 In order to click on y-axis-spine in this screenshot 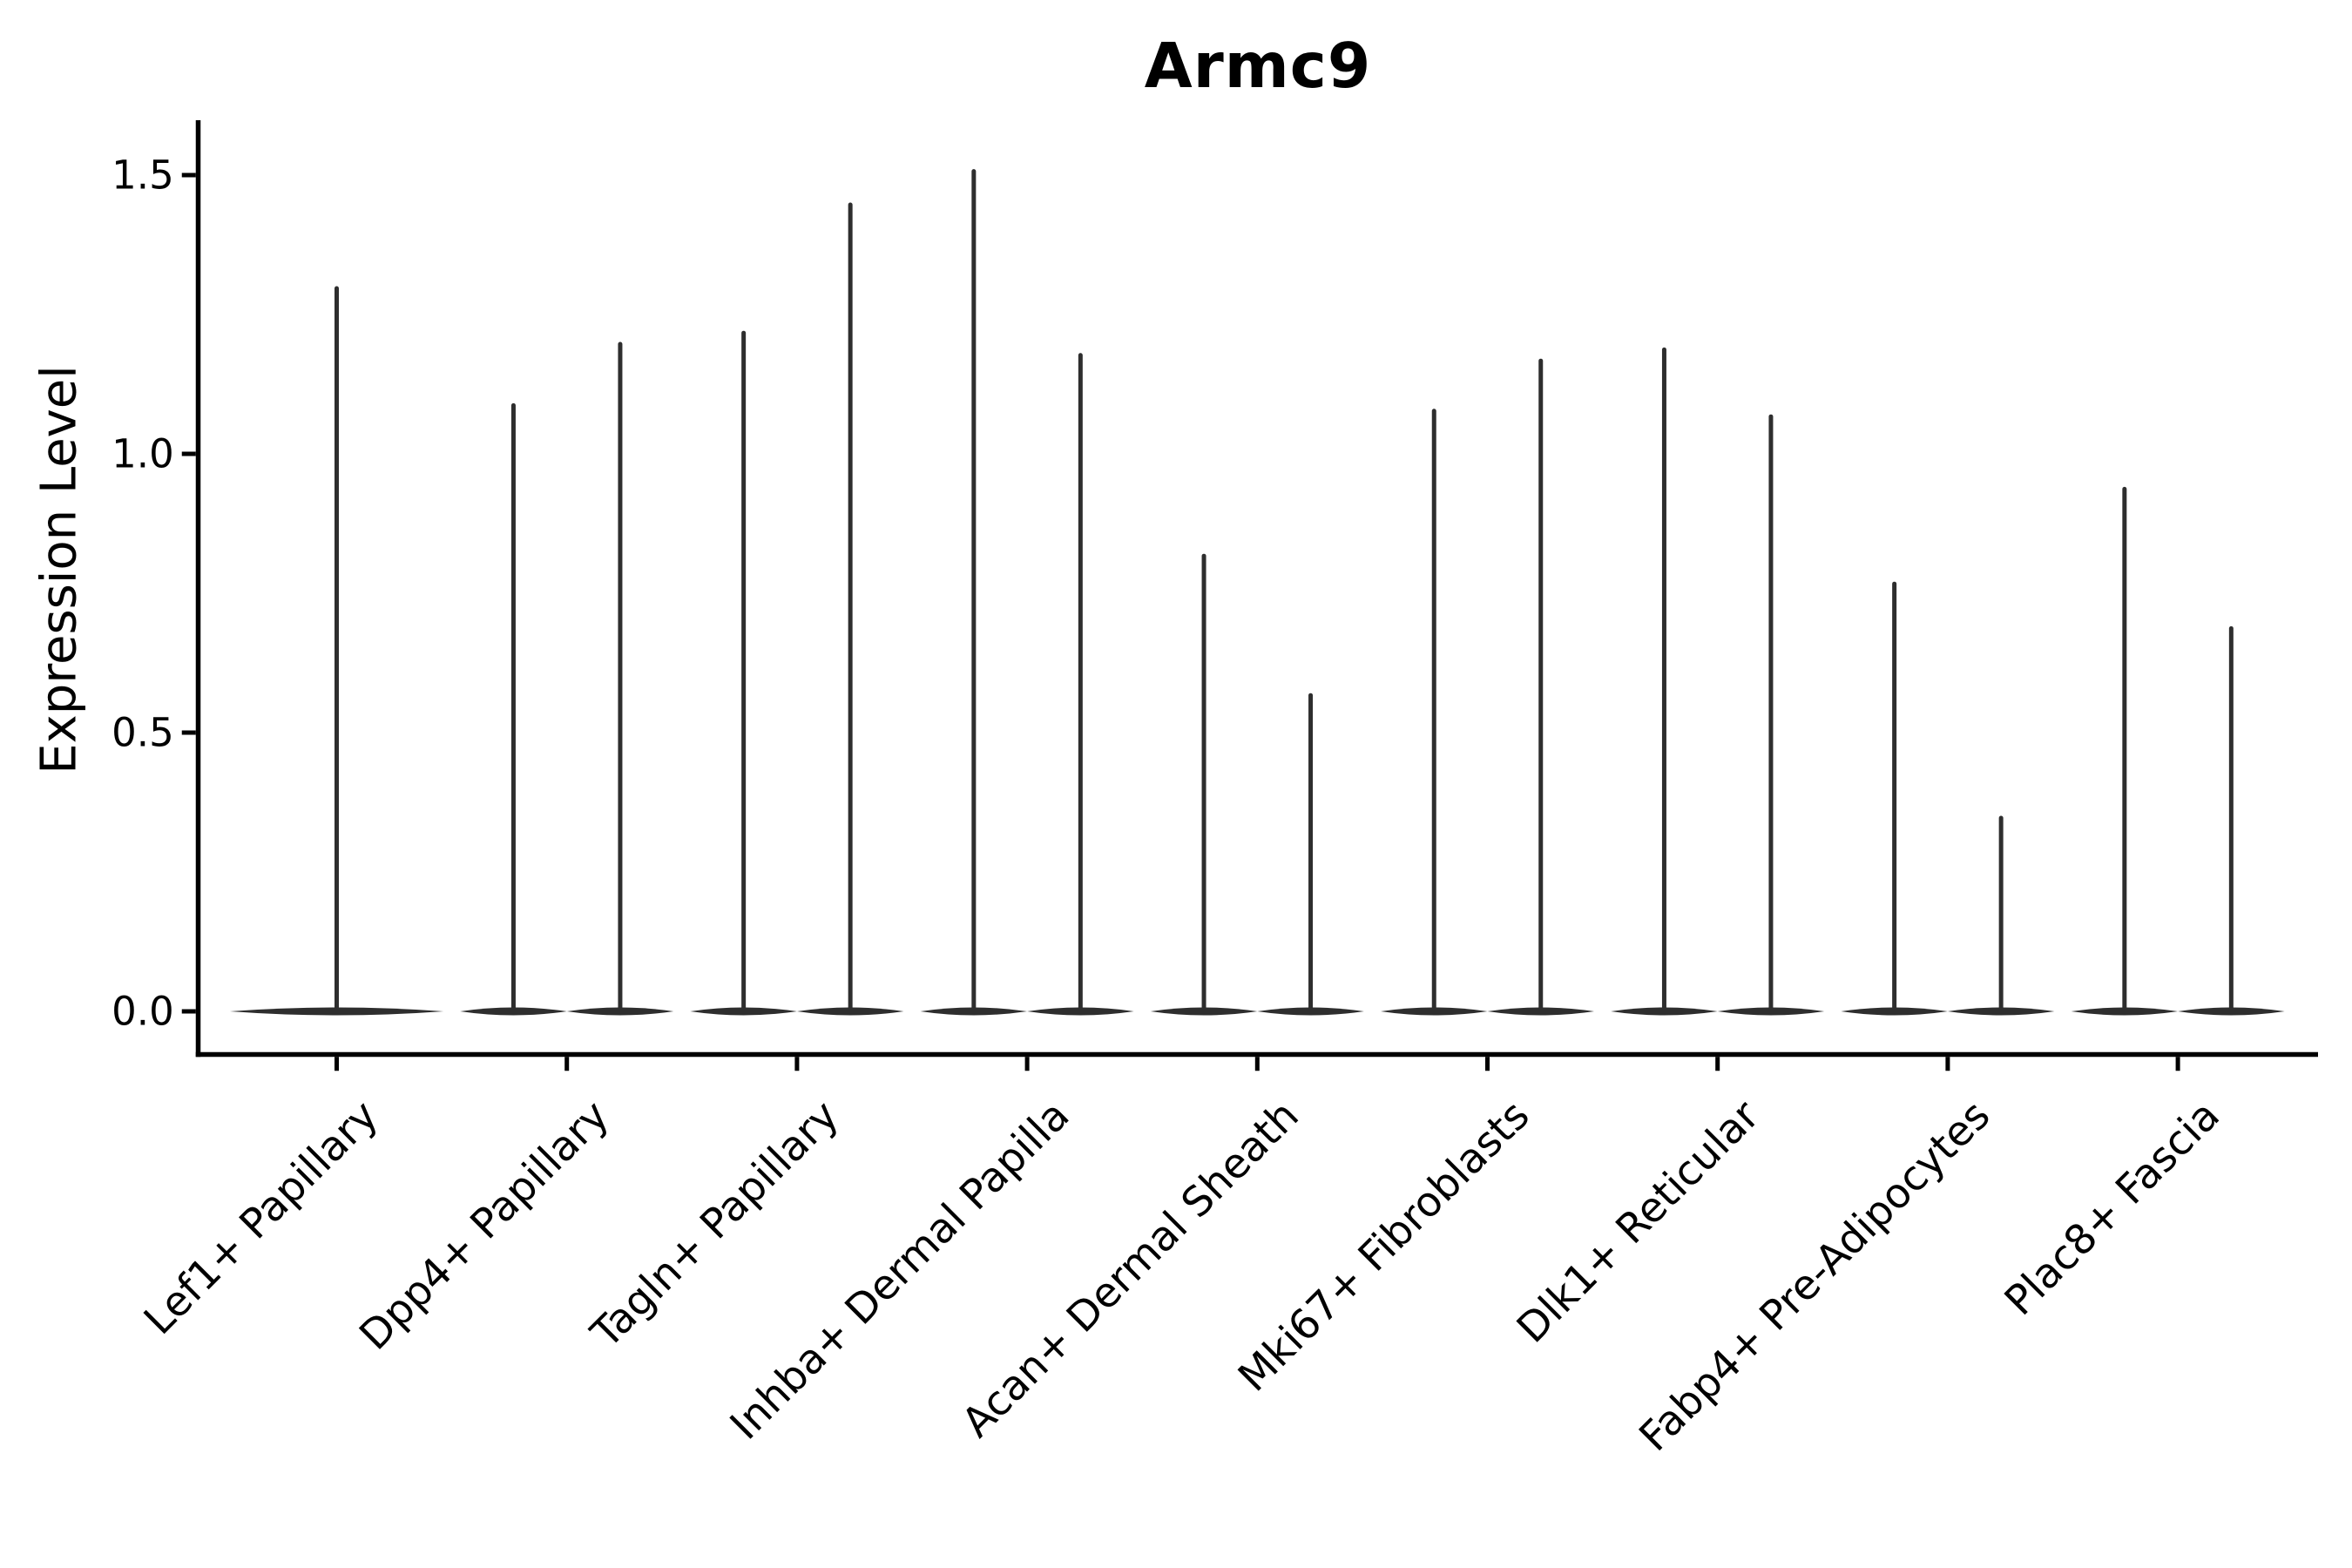, I will do `click(198, 589)`.